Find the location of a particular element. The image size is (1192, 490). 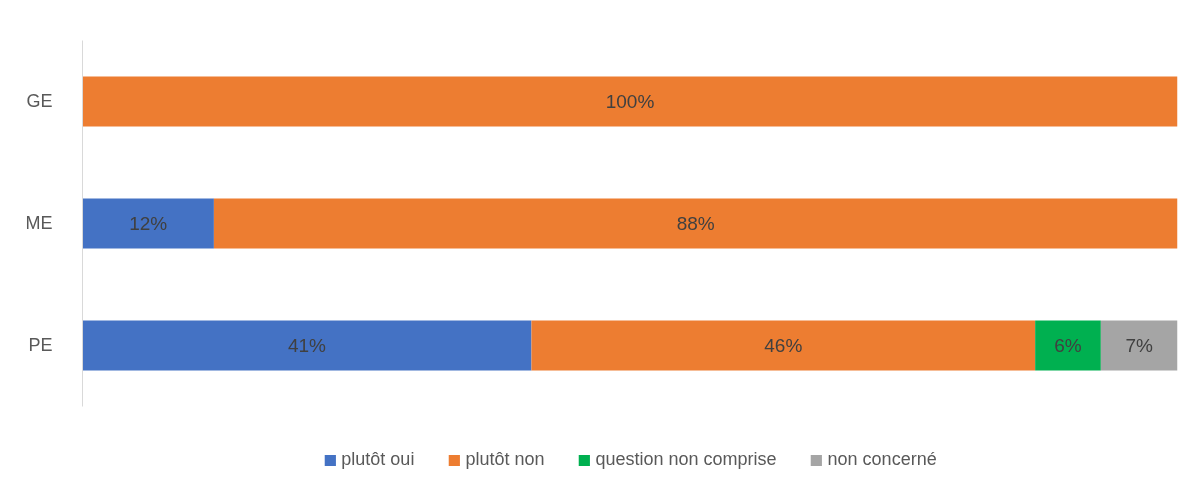

legend-label: non concerné is located at coordinates (882, 459).